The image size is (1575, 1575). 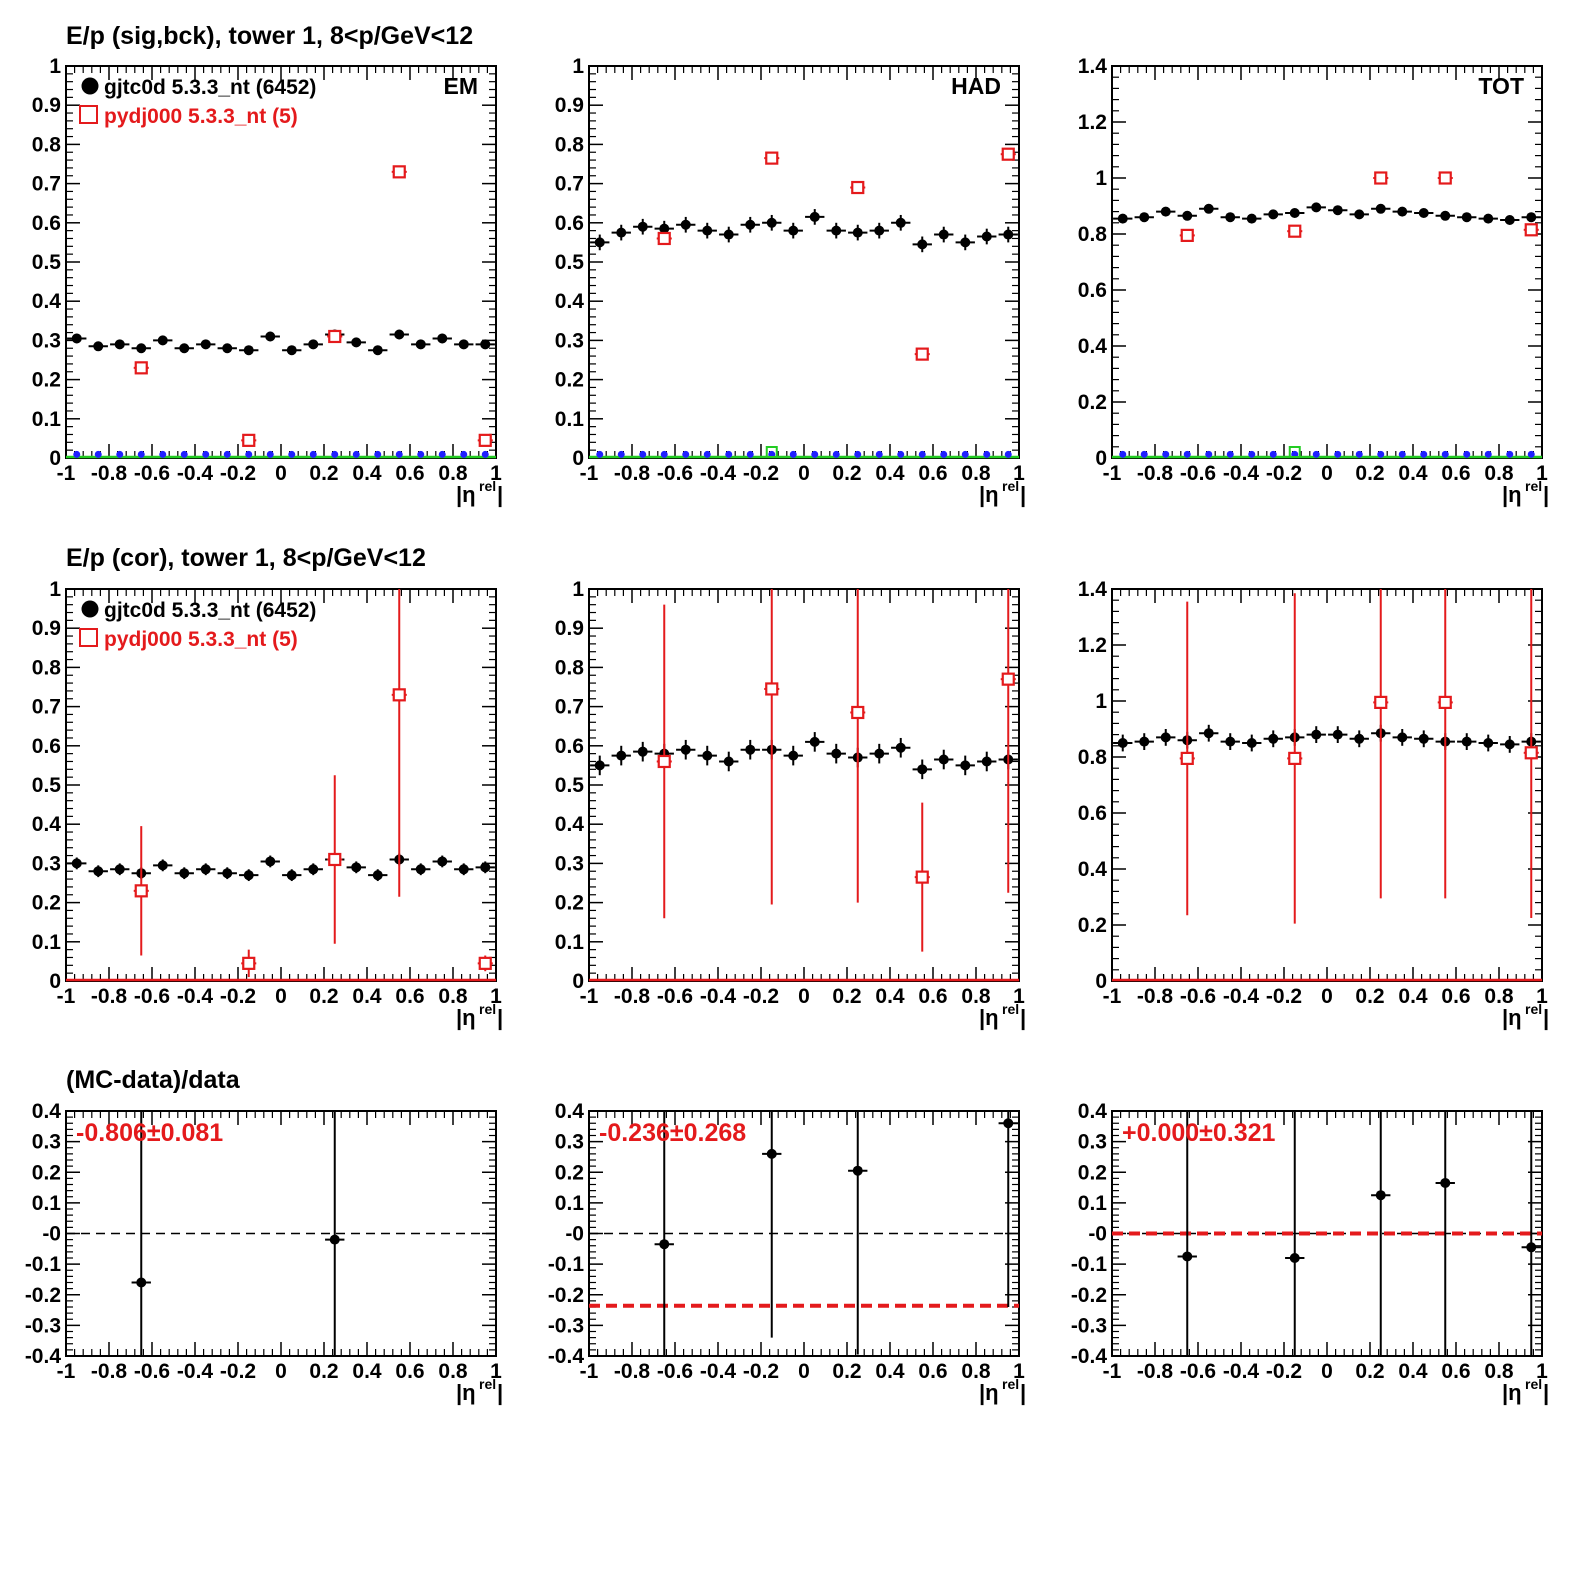 What do you see at coordinates (88, 114) in the screenshot?
I see `legend-mc-marker` at bounding box center [88, 114].